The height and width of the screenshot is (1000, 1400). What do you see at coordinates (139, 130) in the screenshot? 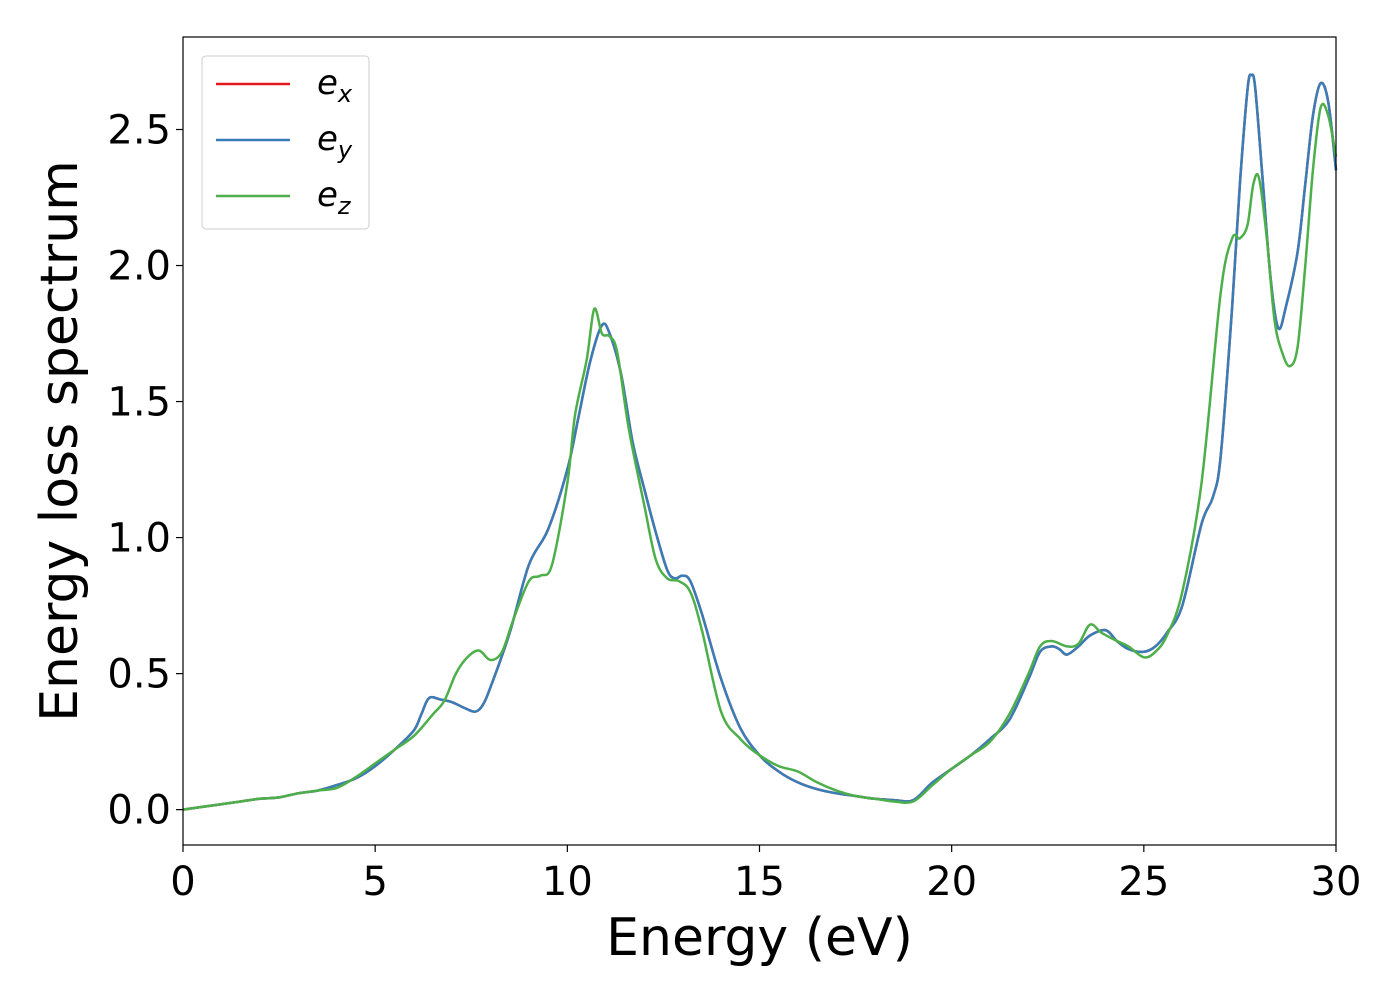
I see `y-tick-label: 2.5` at bounding box center [139, 130].